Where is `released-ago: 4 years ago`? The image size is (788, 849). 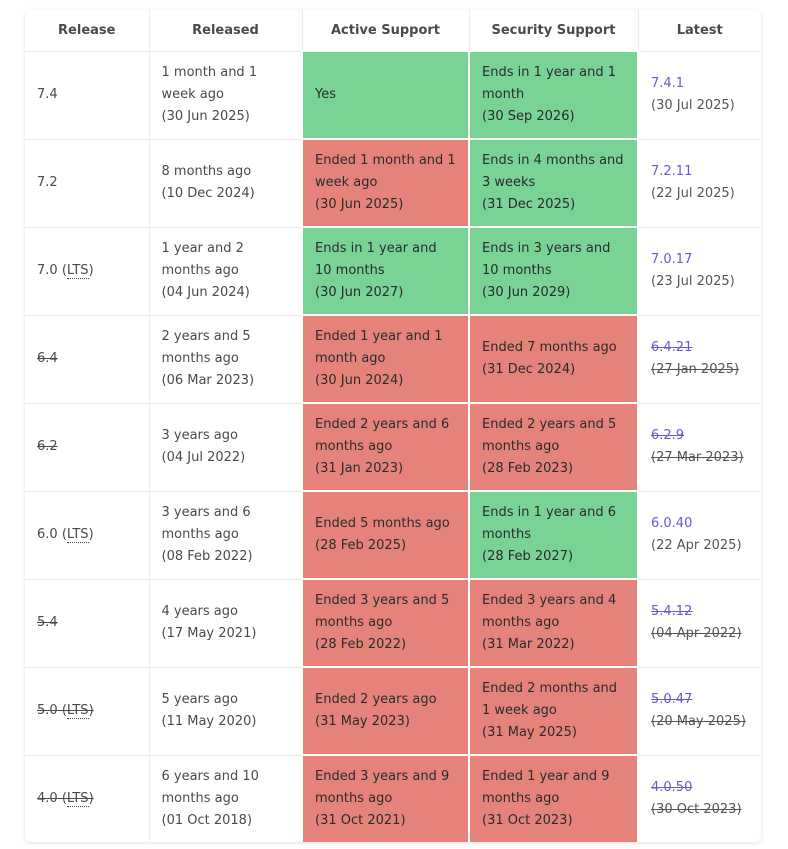
released-ago: 4 years ago is located at coordinates (199, 611).